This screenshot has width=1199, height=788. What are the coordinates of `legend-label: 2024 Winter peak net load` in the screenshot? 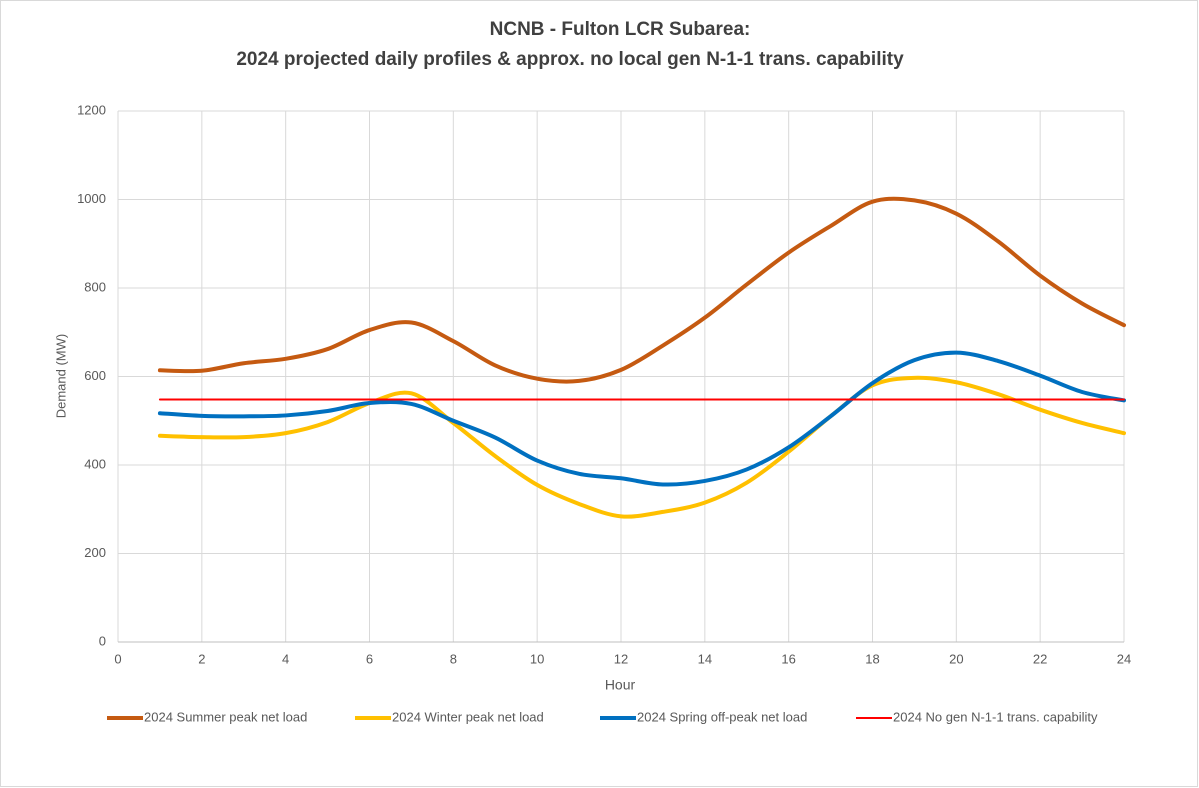 It's located at (468, 716).